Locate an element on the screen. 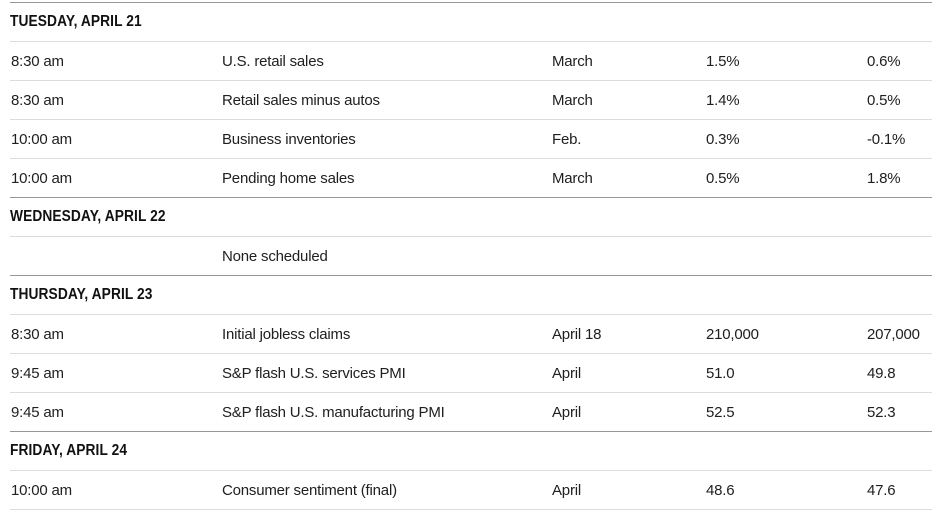 This screenshot has width=932, height=524. forecast-cell: 51.0 is located at coordinates (720, 373).